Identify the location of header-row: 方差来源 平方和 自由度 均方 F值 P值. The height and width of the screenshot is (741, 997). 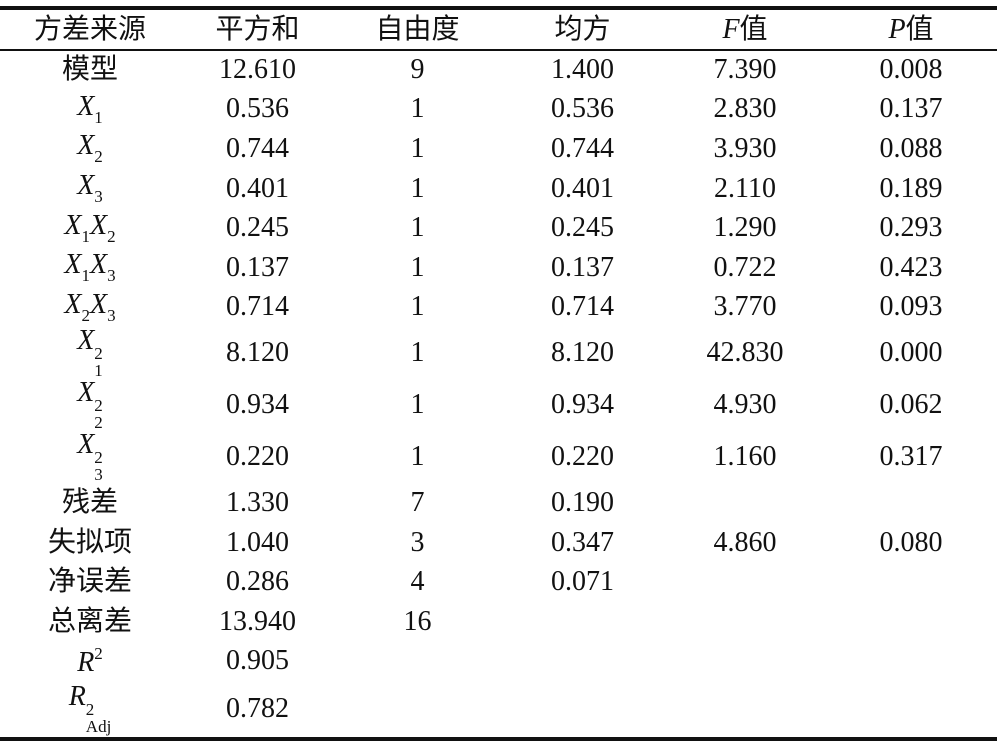
(498, 29).